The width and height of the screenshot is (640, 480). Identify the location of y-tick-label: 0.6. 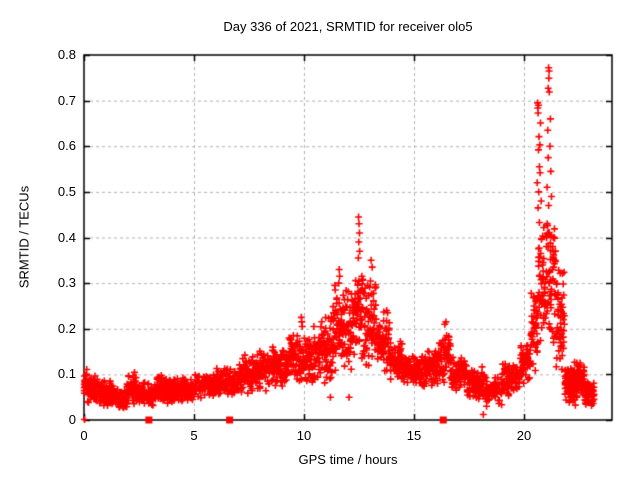
(66, 146).